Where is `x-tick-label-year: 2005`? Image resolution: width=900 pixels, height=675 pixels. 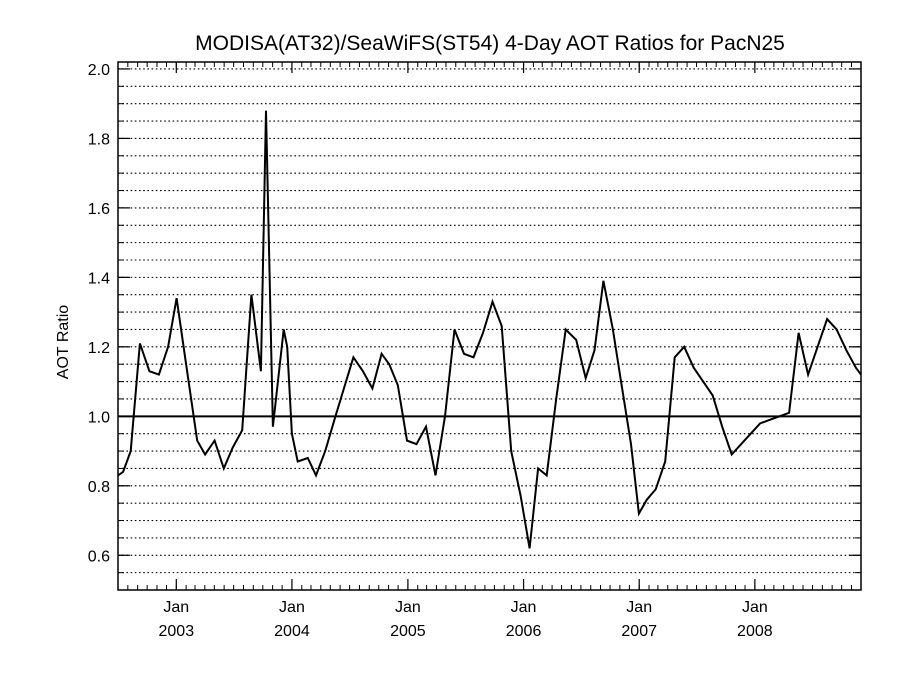
x-tick-label-year: 2005 is located at coordinates (408, 631).